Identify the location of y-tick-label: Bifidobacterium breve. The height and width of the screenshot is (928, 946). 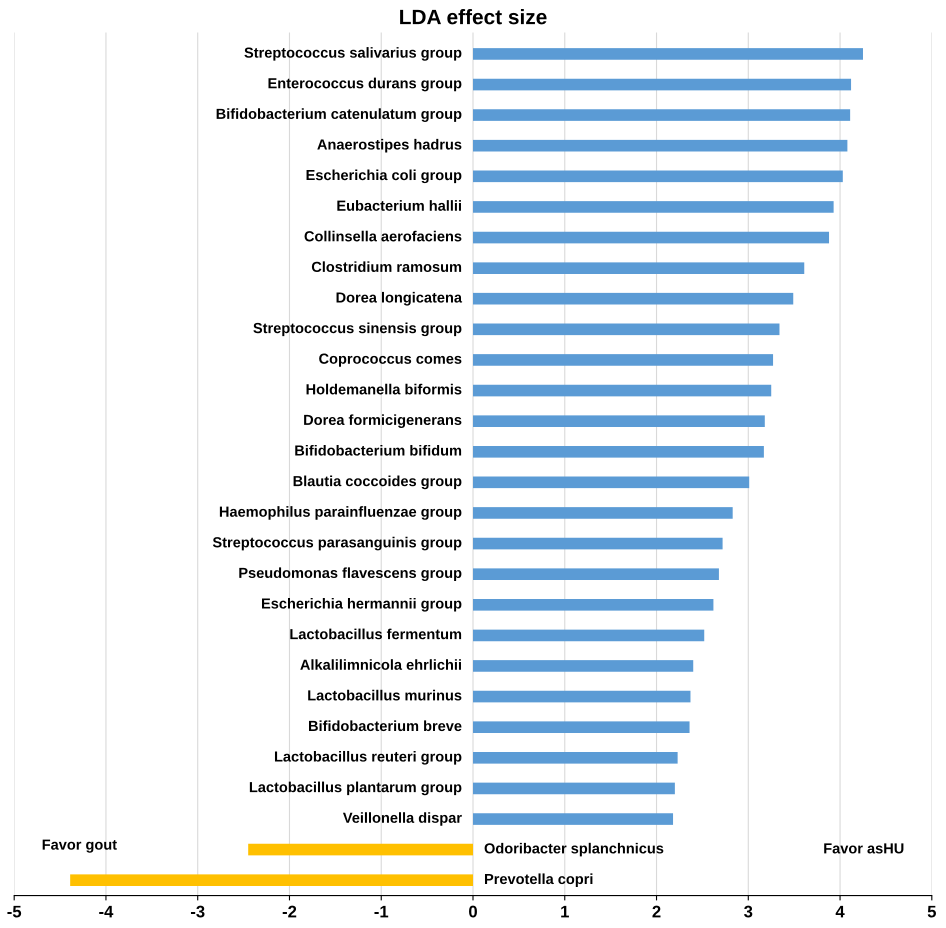
(385, 726).